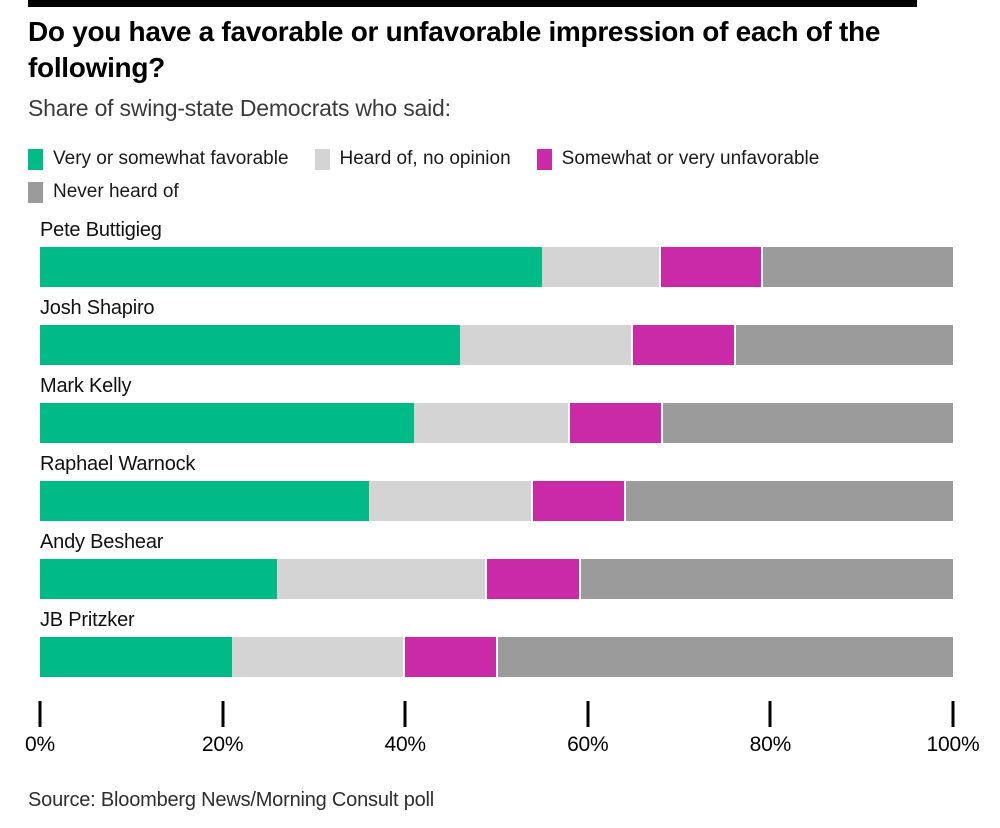  What do you see at coordinates (239, 108) in the screenshot?
I see `chart-subtitle: Share of swing-state Democrats who said:` at bounding box center [239, 108].